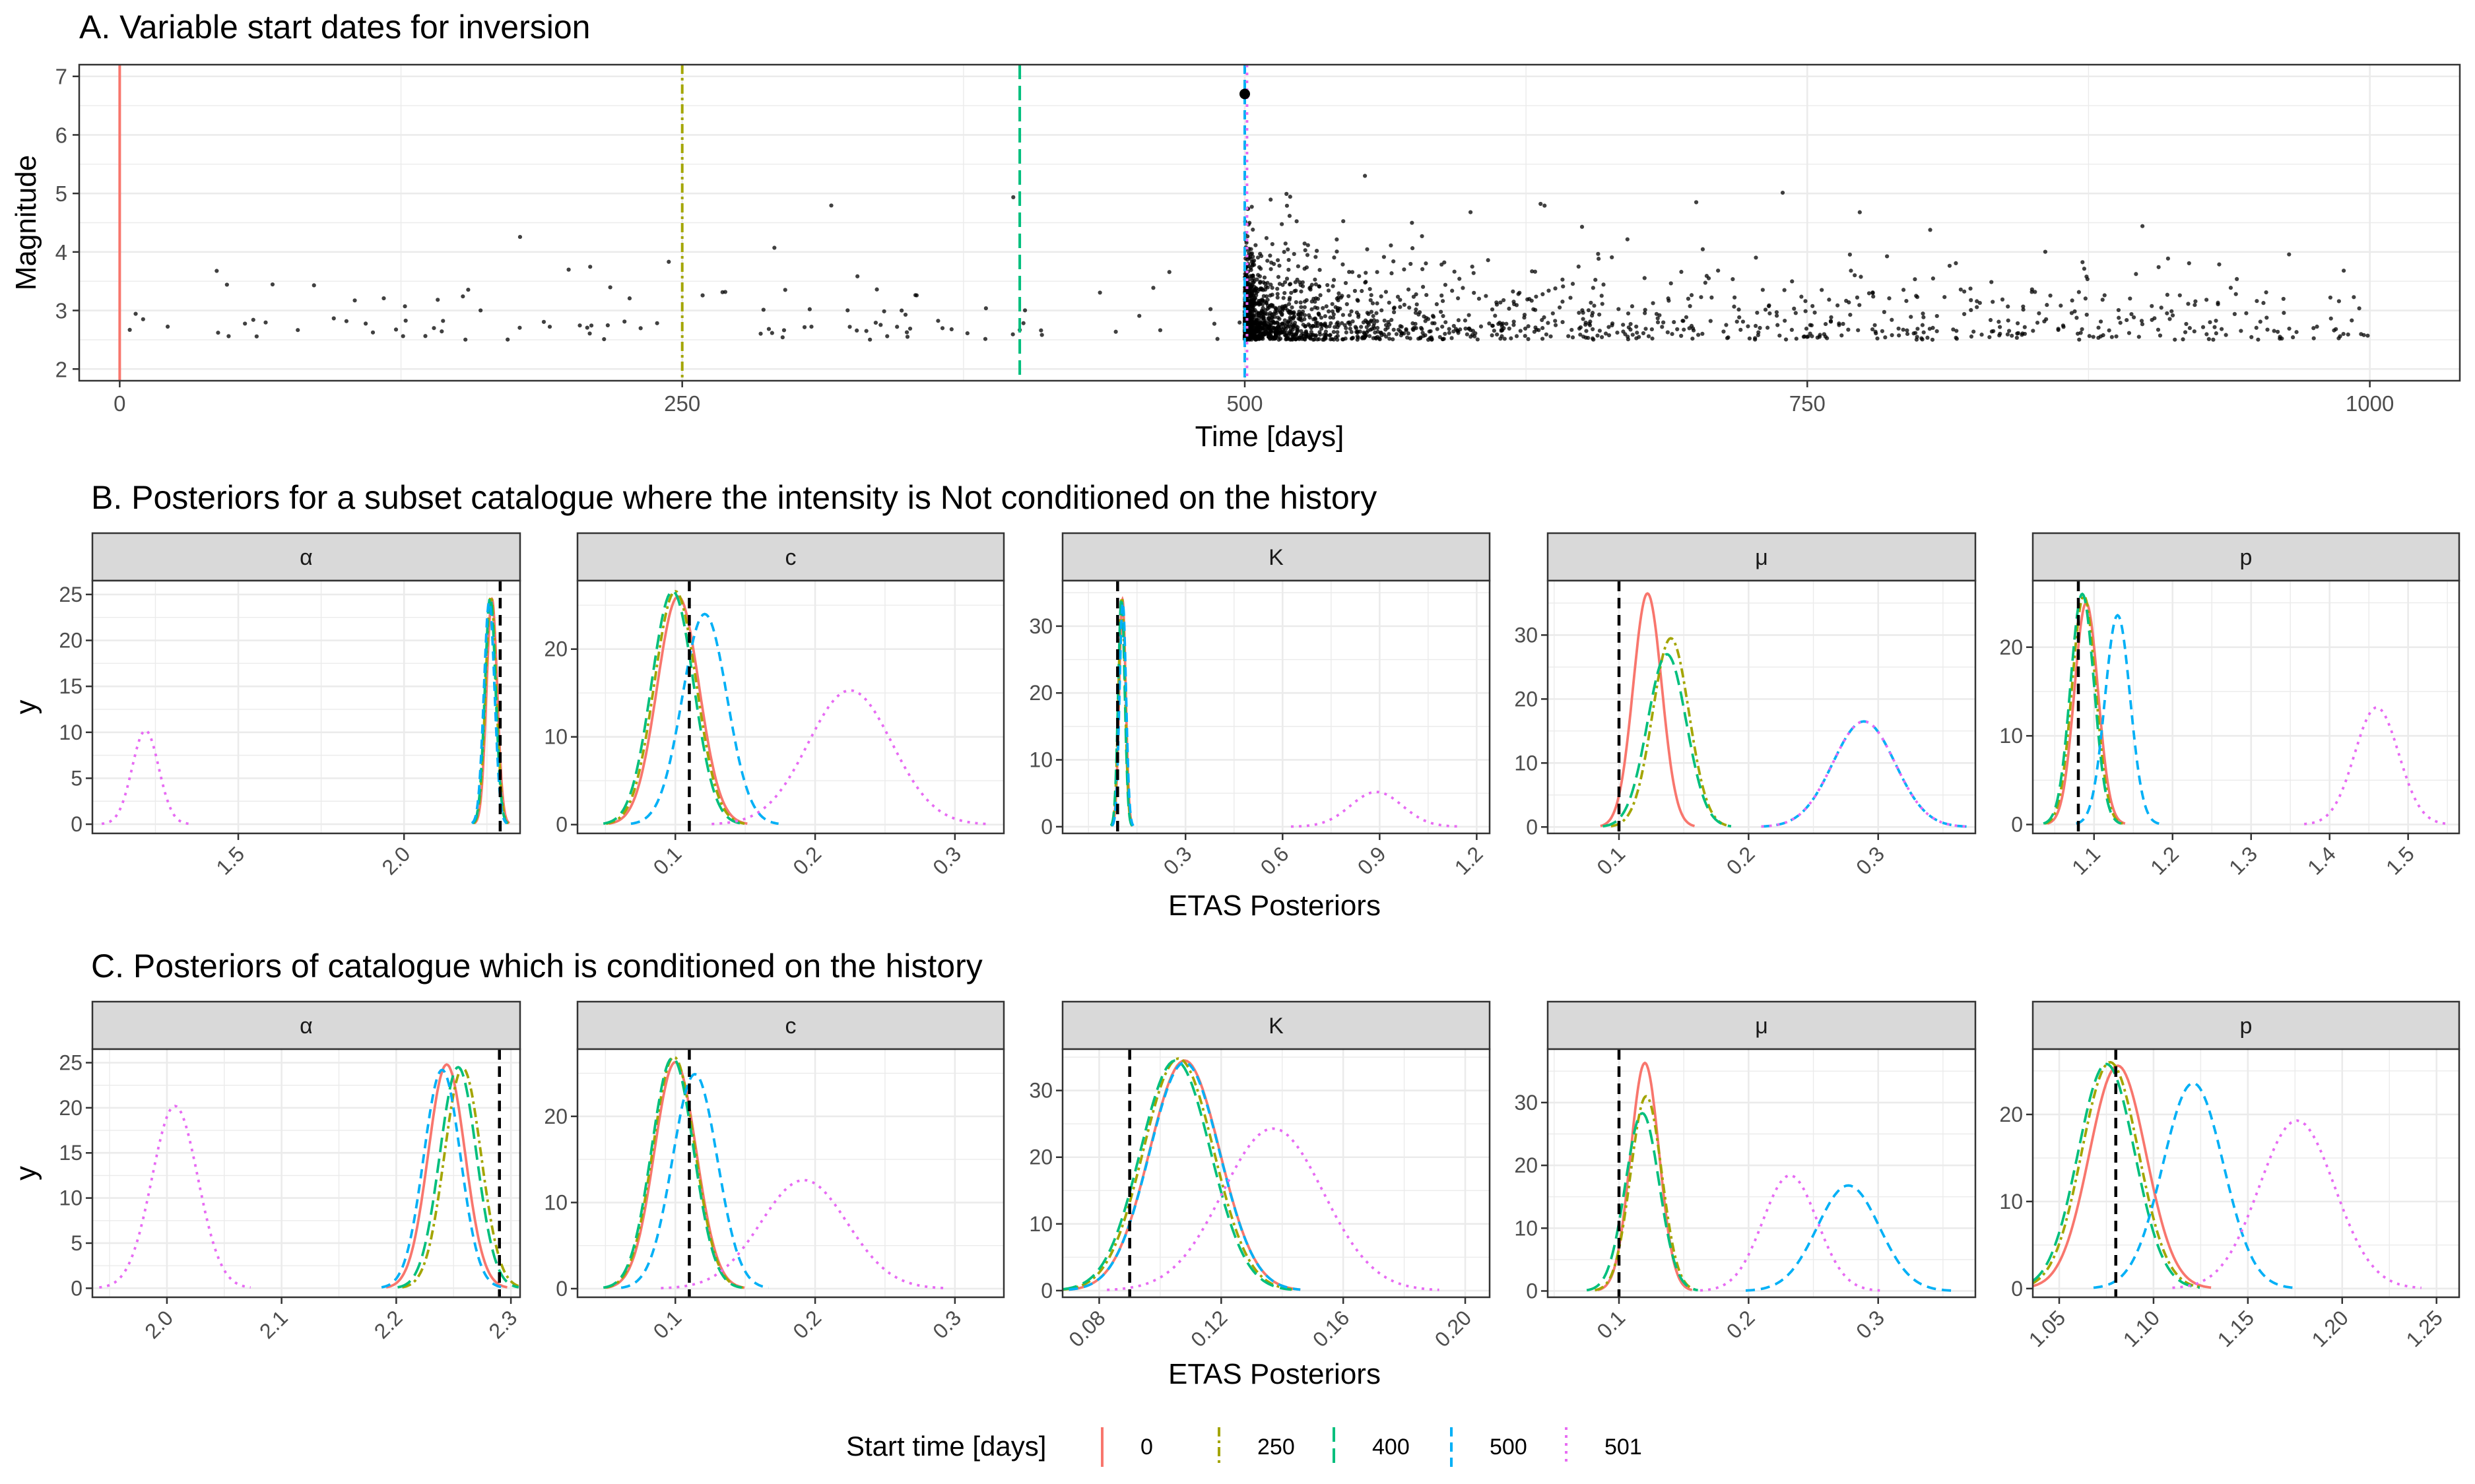  I want to click on posterior-x-axis-title: ETAS Posteriors, so click(1274, 905).